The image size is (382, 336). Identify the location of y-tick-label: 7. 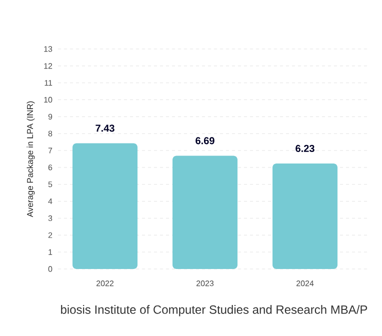
(50, 151).